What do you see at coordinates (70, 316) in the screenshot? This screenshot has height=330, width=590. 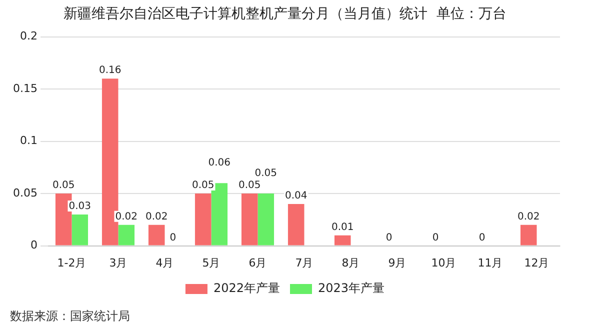 I see `source-note: 数据来源：国家统计局` at bounding box center [70, 316].